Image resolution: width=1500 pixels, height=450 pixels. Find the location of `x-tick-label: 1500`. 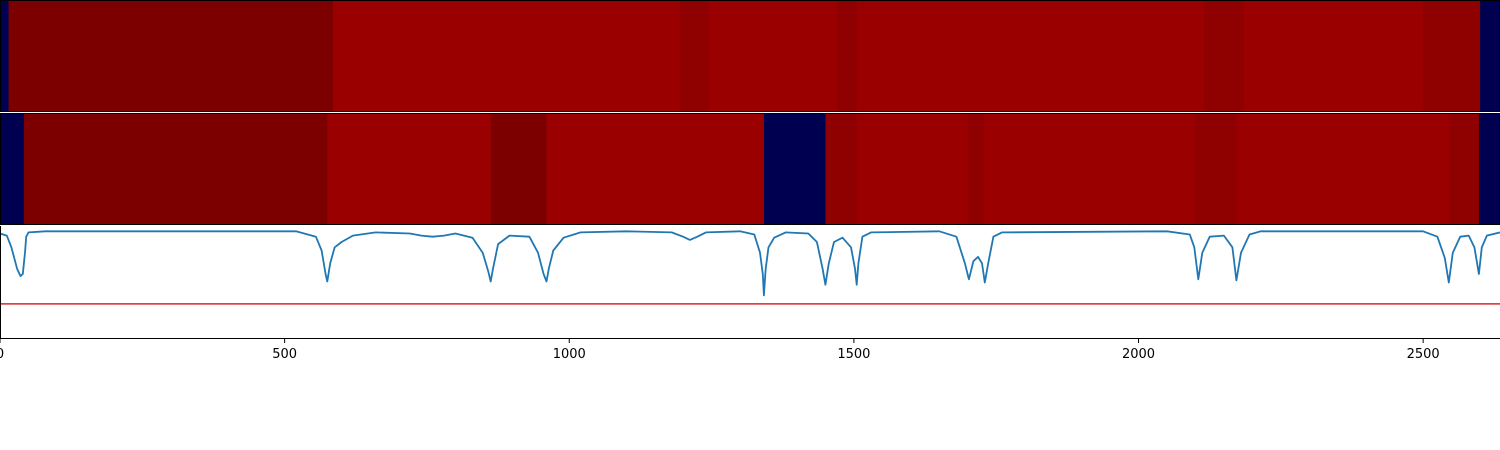

x-tick-label: 1500 is located at coordinates (853, 354).